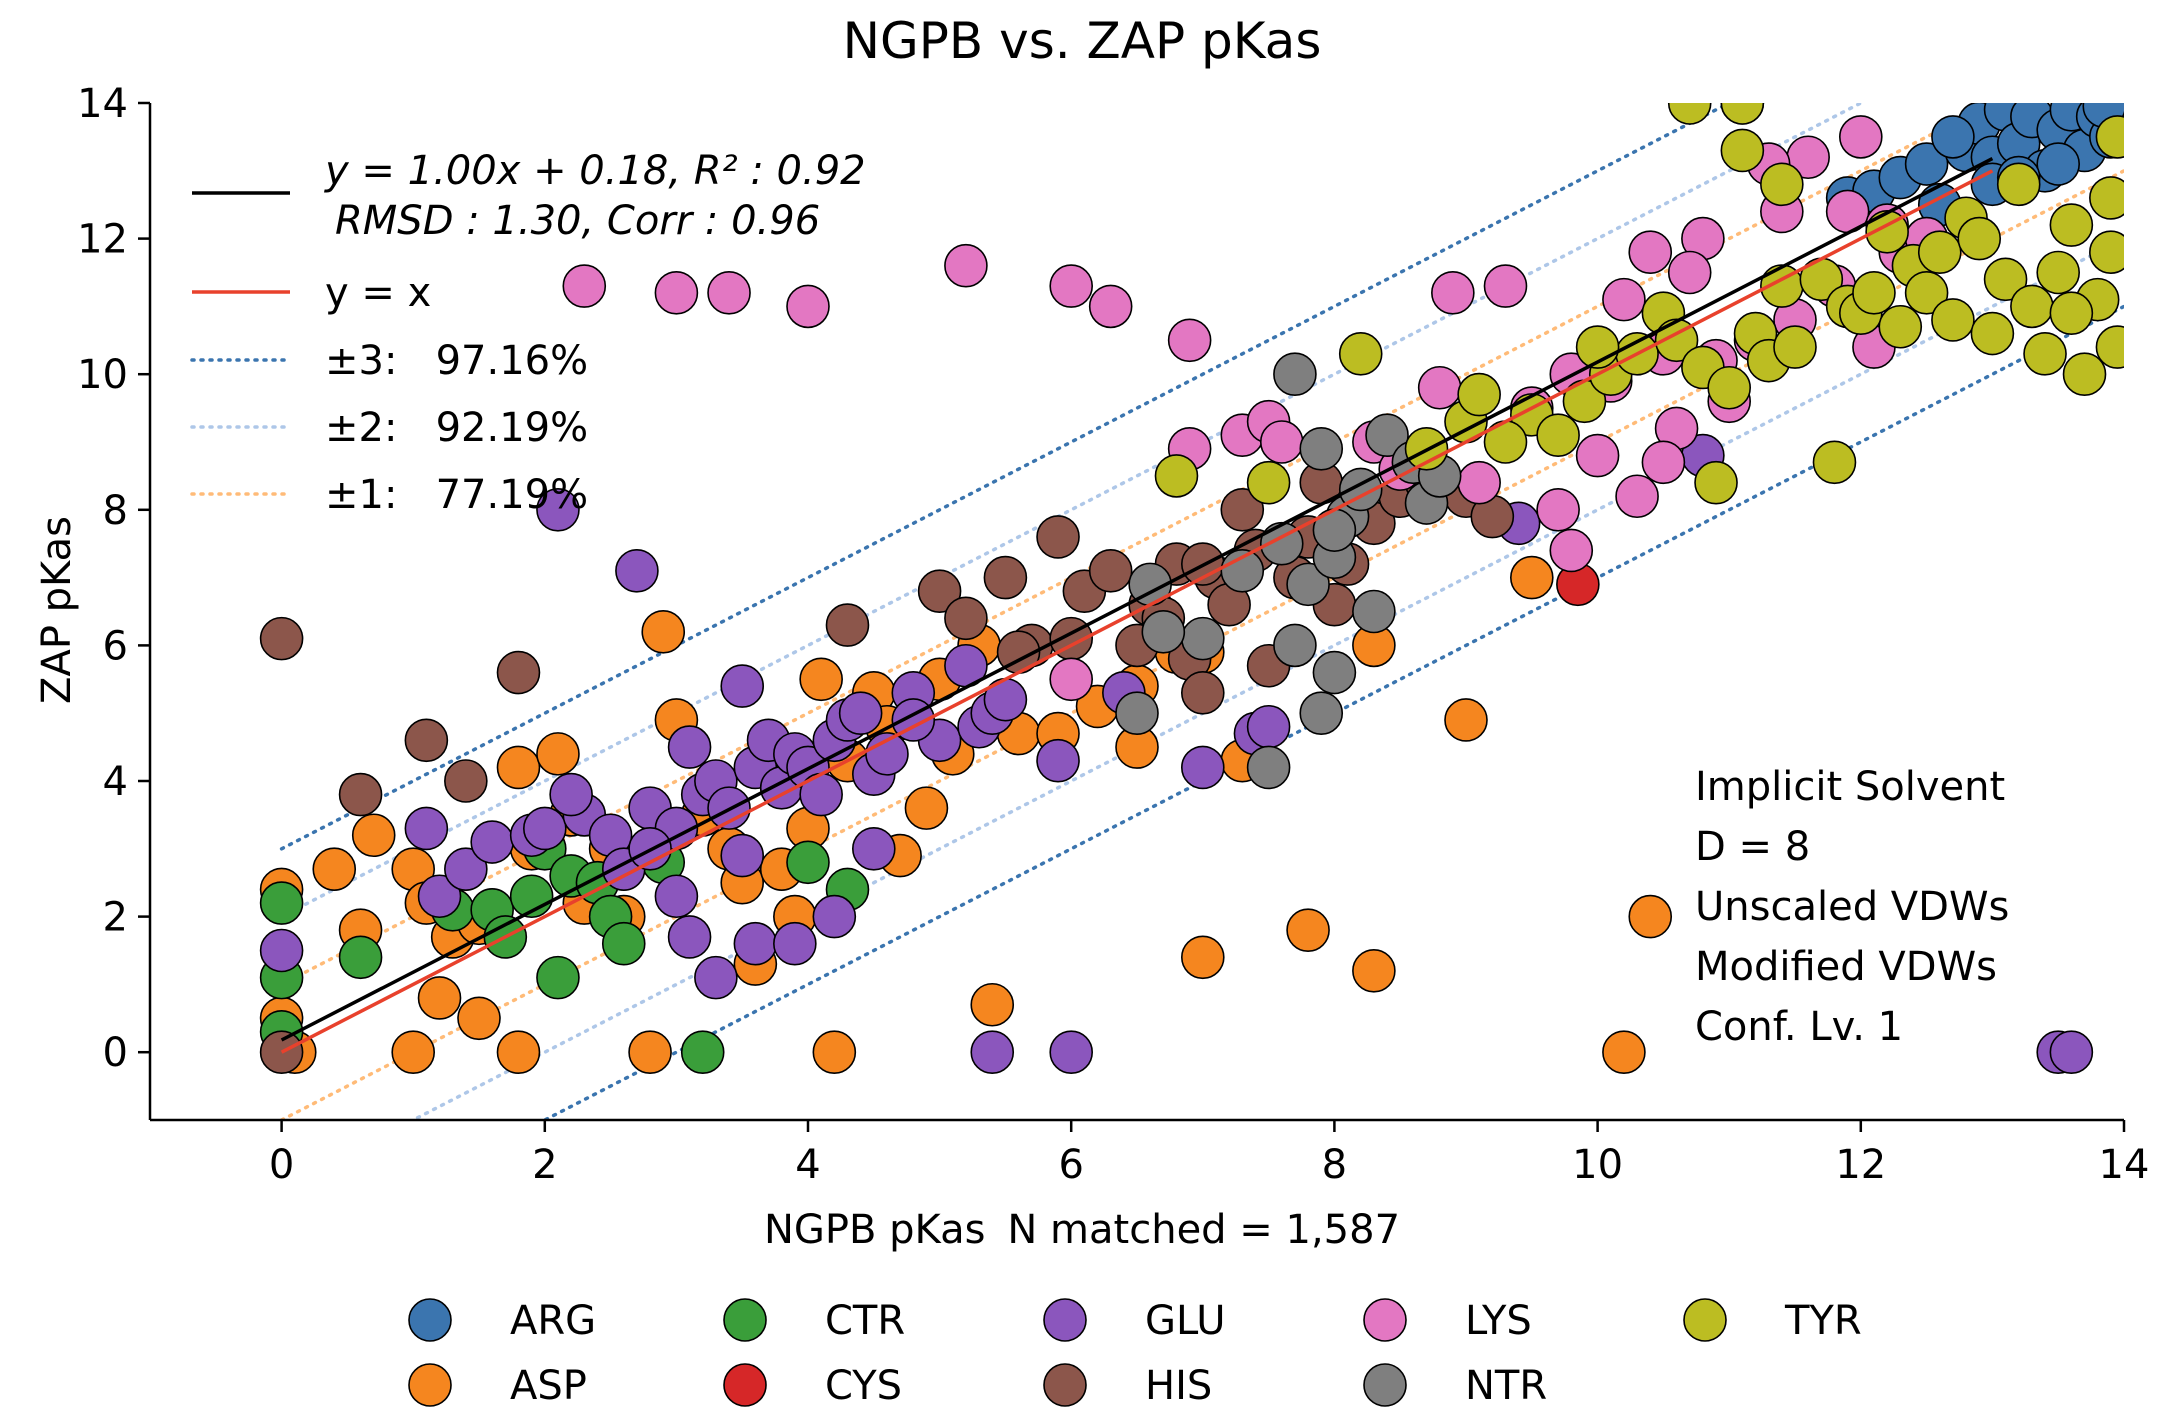  Describe the element at coordinates (456, 428) in the screenshot. I see `legend-band2-label: ±2: 92.19%` at that location.